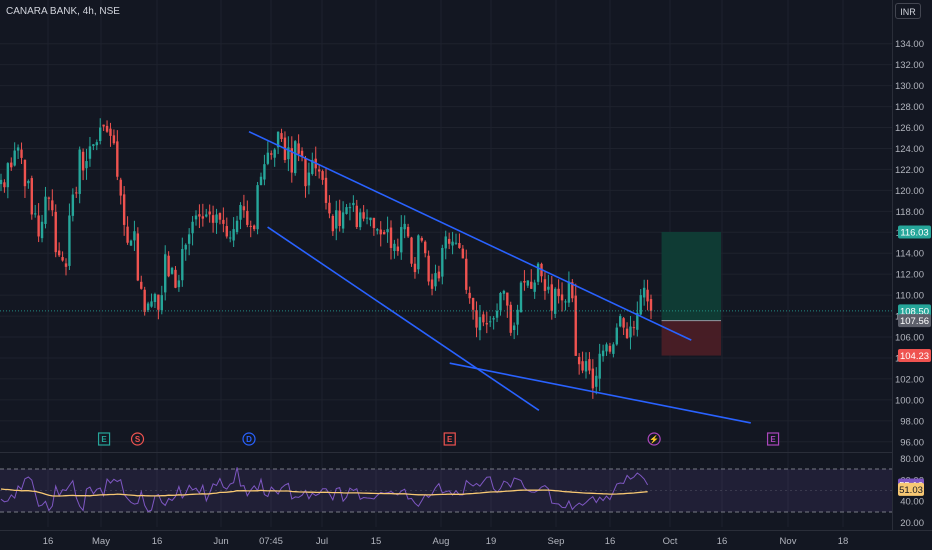 The width and height of the screenshot is (932, 550). What do you see at coordinates (220, 541) in the screenshot?
I see `time-tick-label: Jun` at bounding box center [220, 541].